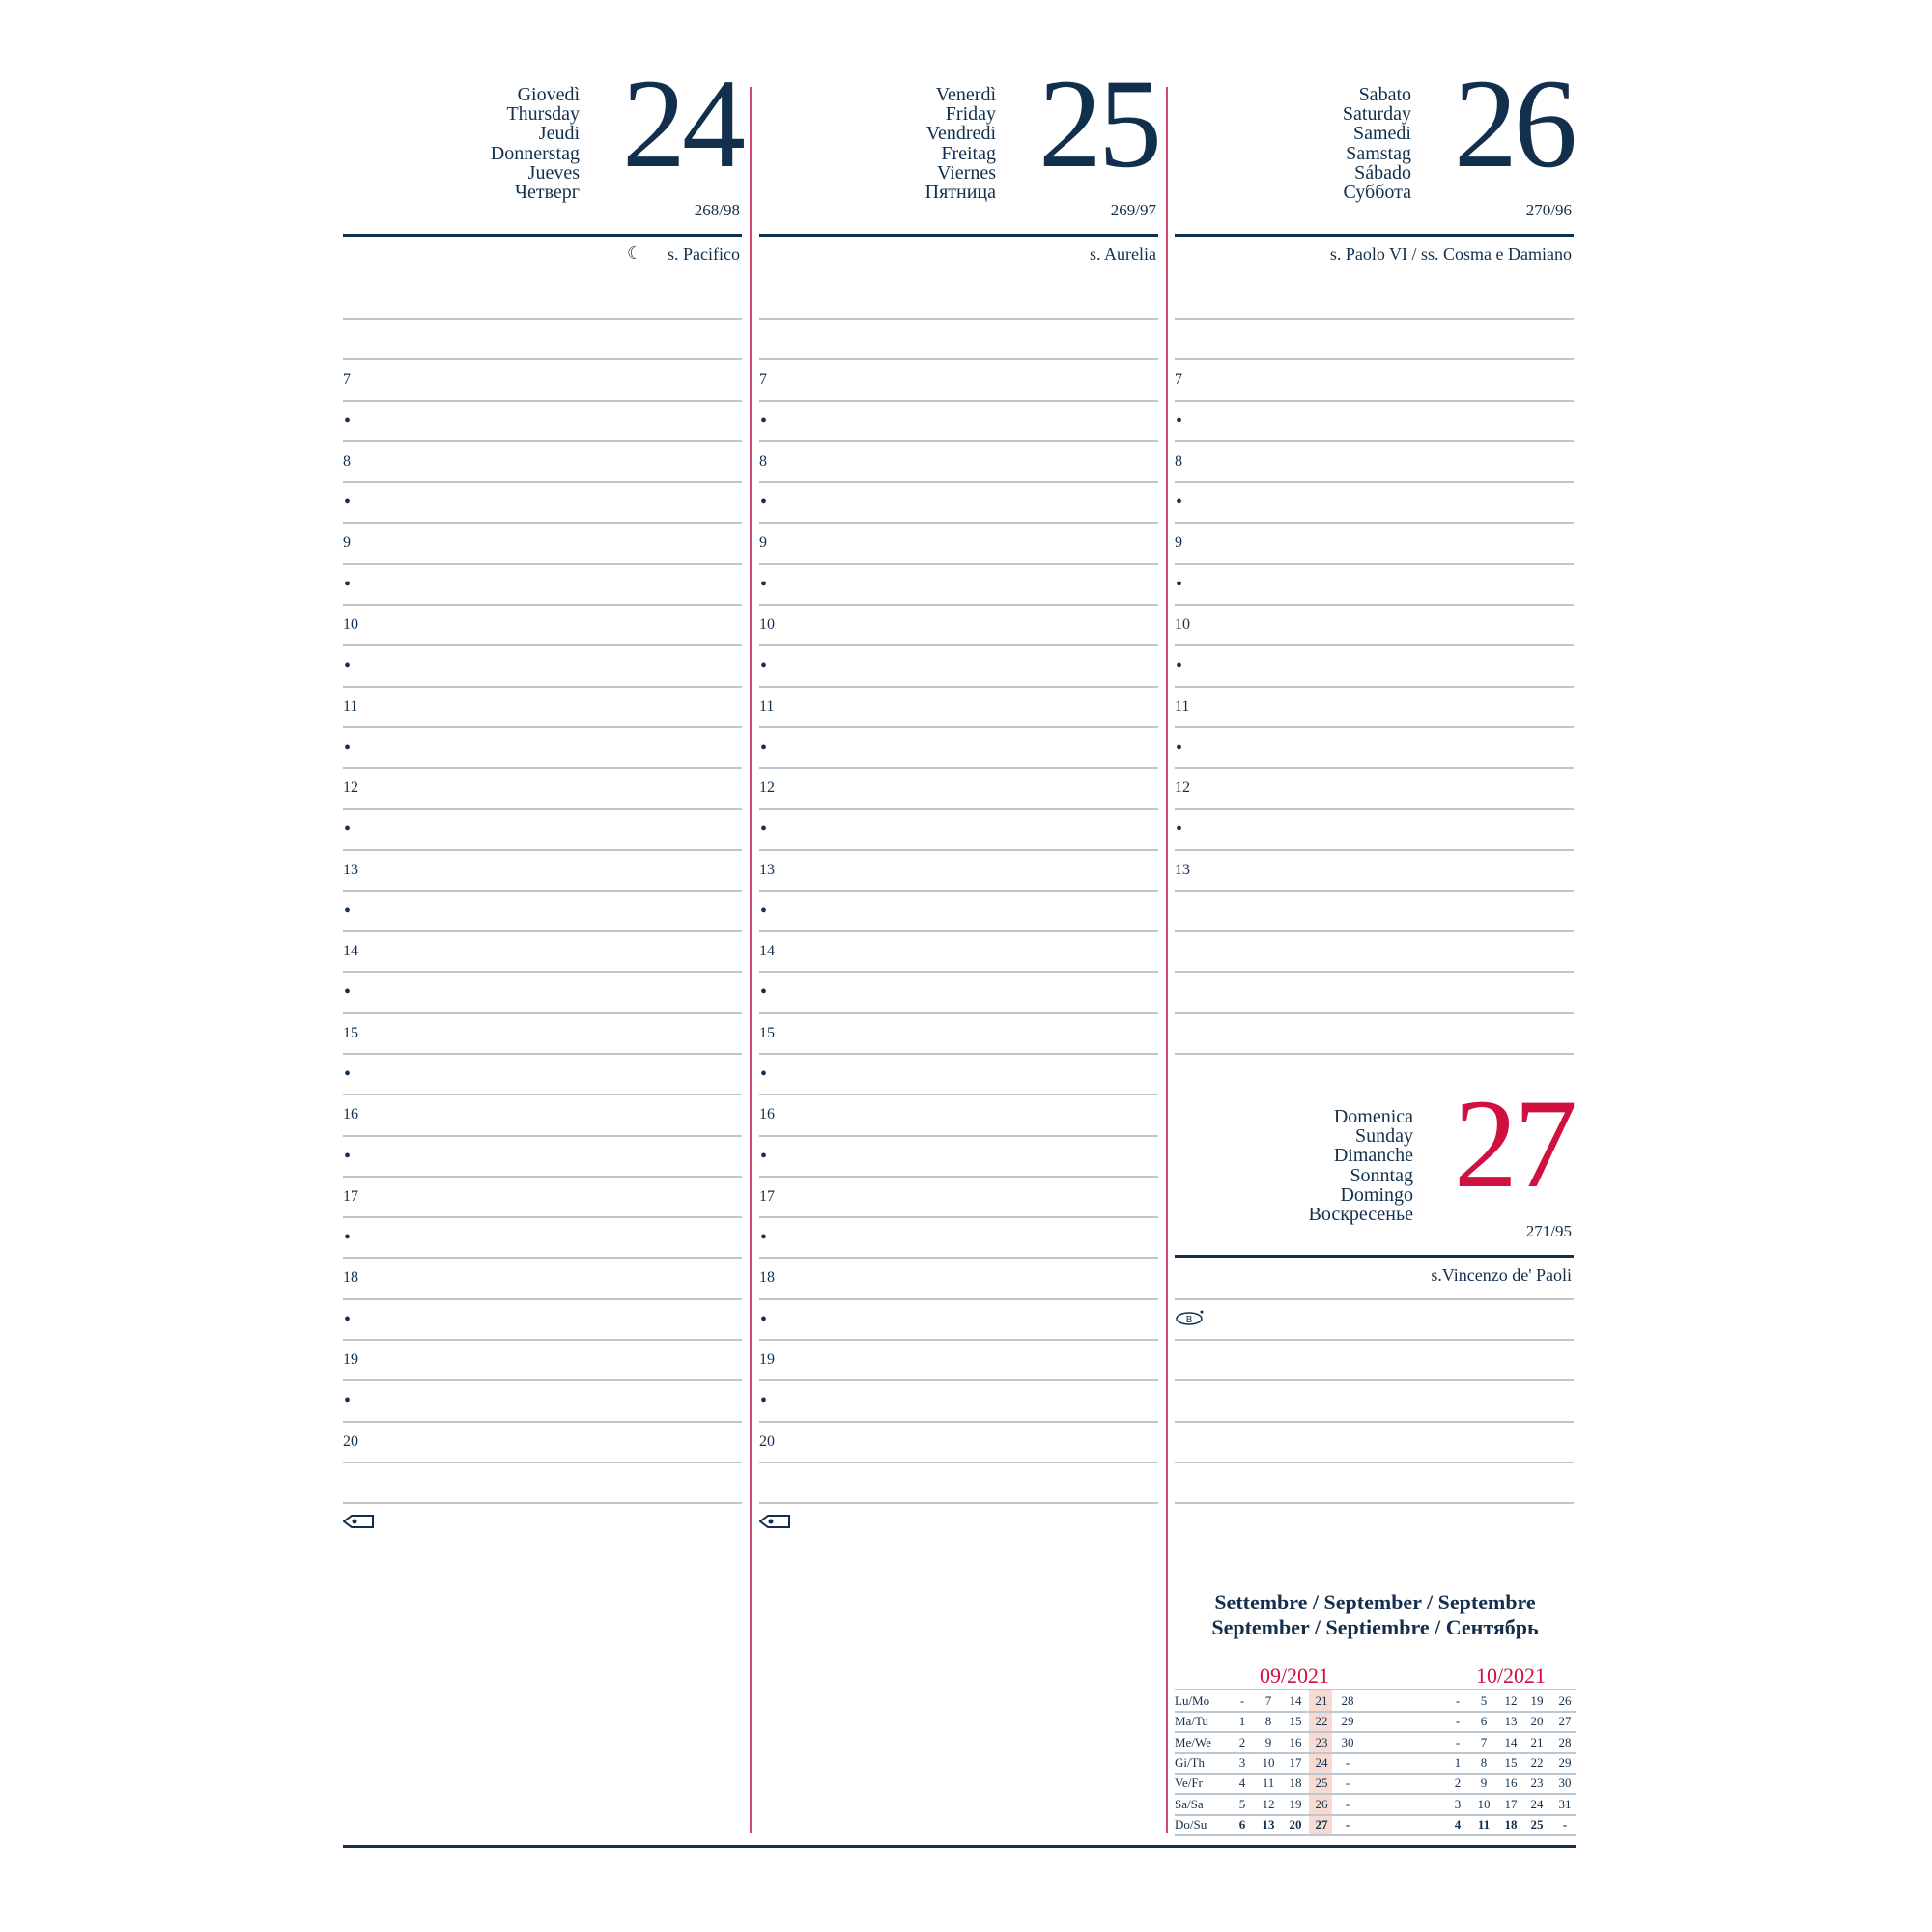 This screenshot has height=1932, width=1932. What do you see at coordinates (1375, 1784) in the screenshot?
I see `mini-calendar-row: Ve/Fr 4 11 18 25 - 2 9 16 23 30` at bounding box center [1375, 1784].